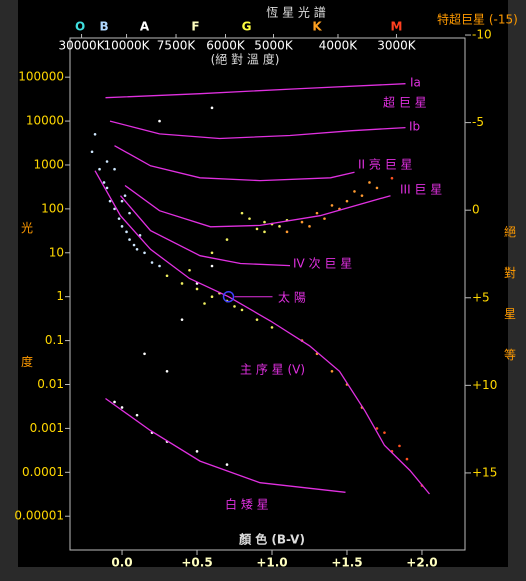 The width and height of the screenshot is (526, 581). Describe the element at coordinates (482, 35) in the screenshot. I see `y2-tick-label: -10` at that location.